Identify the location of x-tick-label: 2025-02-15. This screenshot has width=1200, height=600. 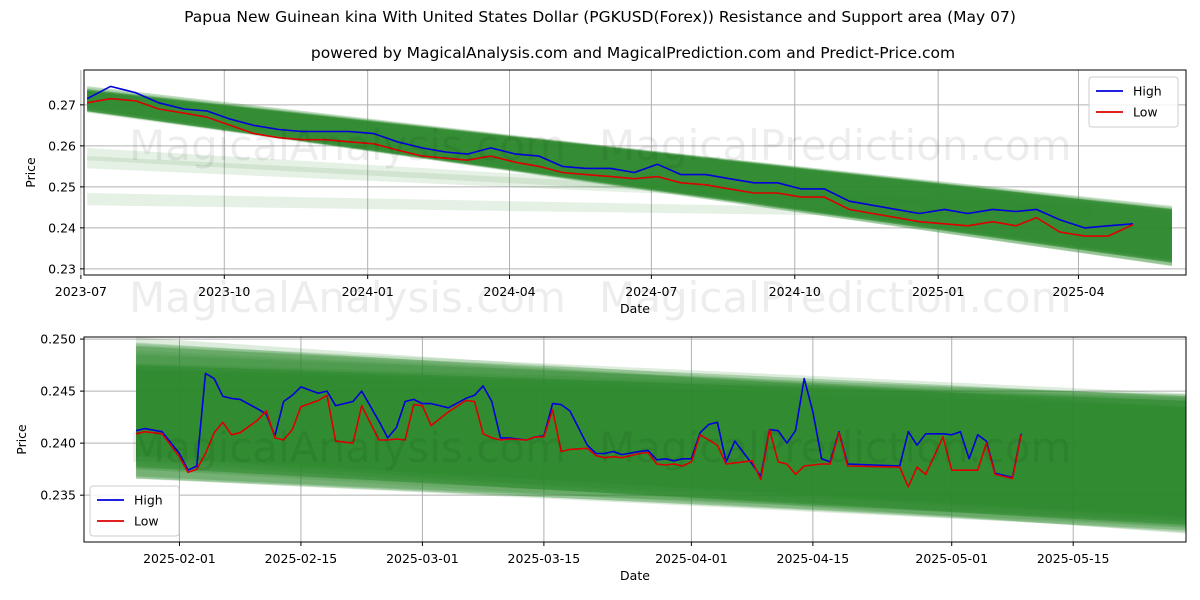
(301, 558).